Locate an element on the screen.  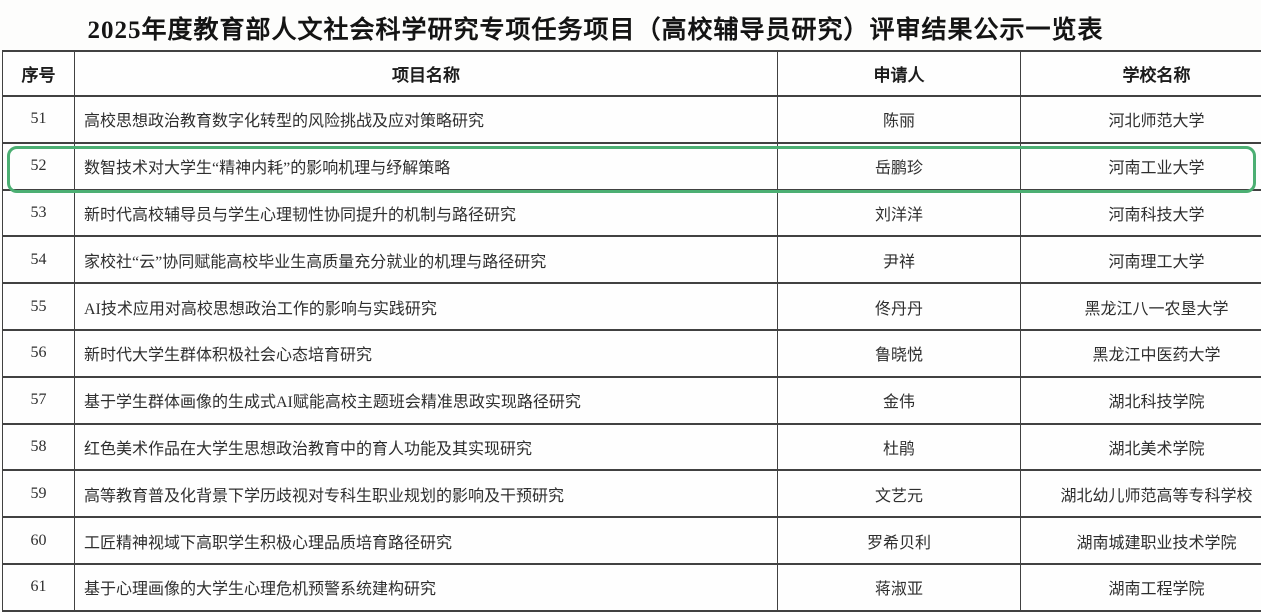
school-name: 黑龙江八一农垦大学 is located at coordinates (1141, 306).